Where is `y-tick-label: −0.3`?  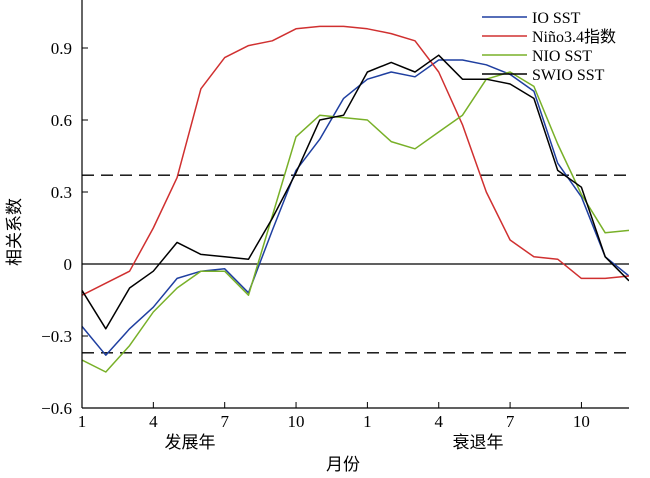 y-tick-label: −0.3 is located at coordinates (56, 336).